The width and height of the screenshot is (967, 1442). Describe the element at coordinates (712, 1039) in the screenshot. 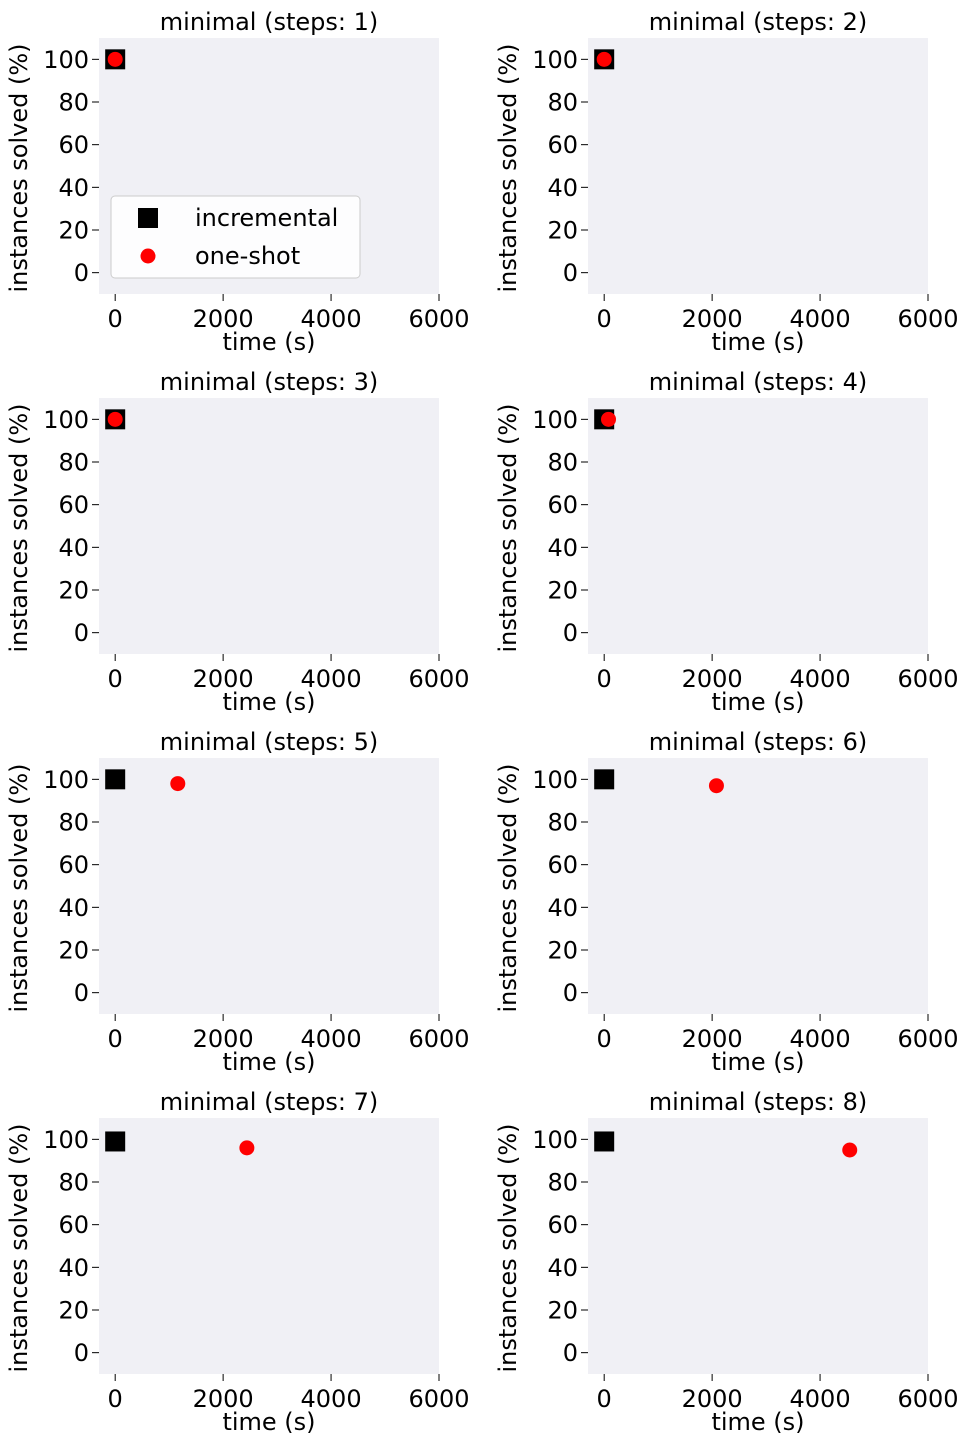

I see `x-tick-label-6-2000: 2000` at that location.